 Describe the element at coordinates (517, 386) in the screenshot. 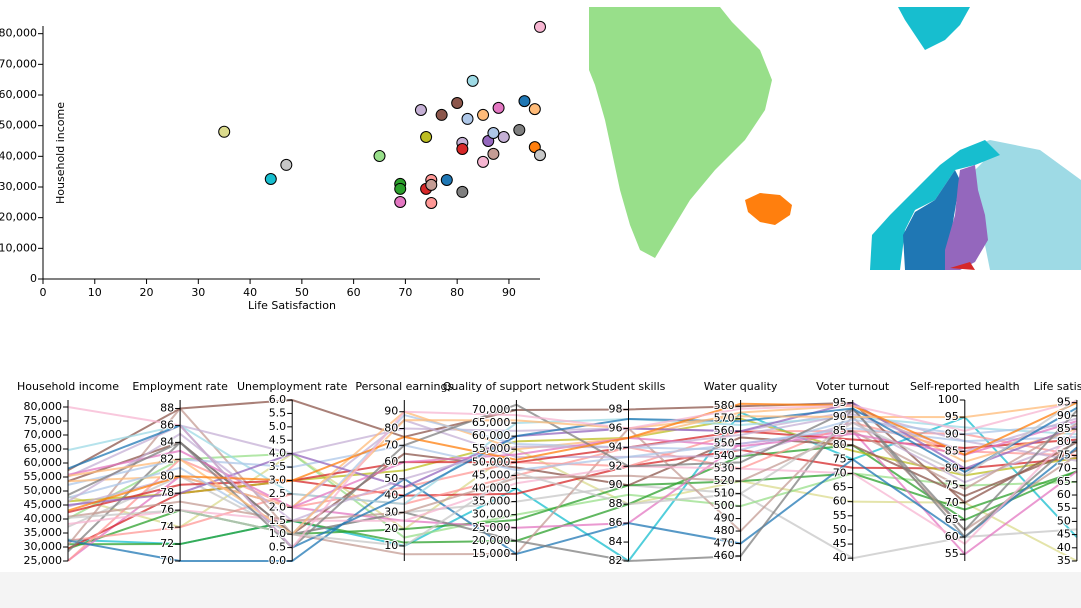

I see `axis-title: Quality of support network` at that location.